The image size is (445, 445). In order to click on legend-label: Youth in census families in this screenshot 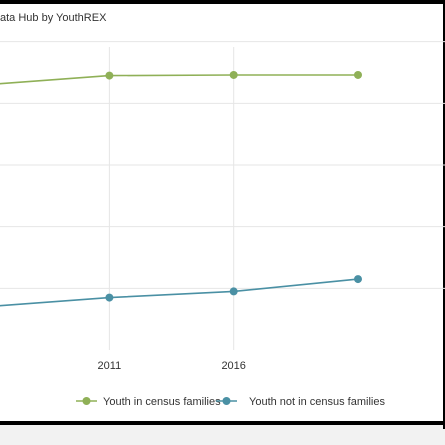, I will do `click(162, 402)`.